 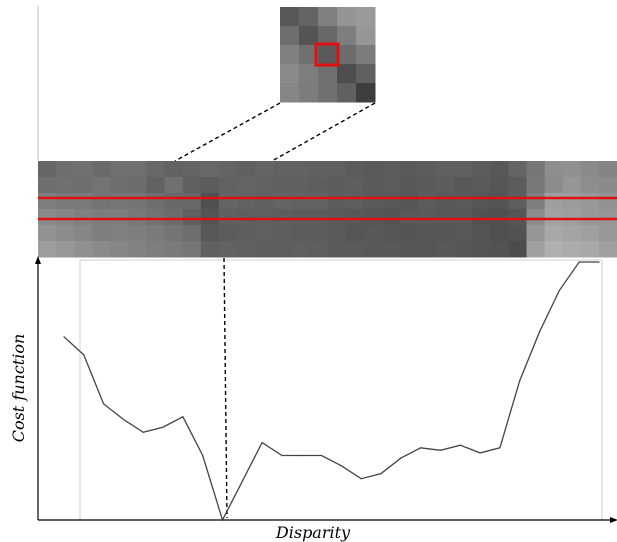 I want to click on y-axis-arrowhead, so click(x=38, y=260).